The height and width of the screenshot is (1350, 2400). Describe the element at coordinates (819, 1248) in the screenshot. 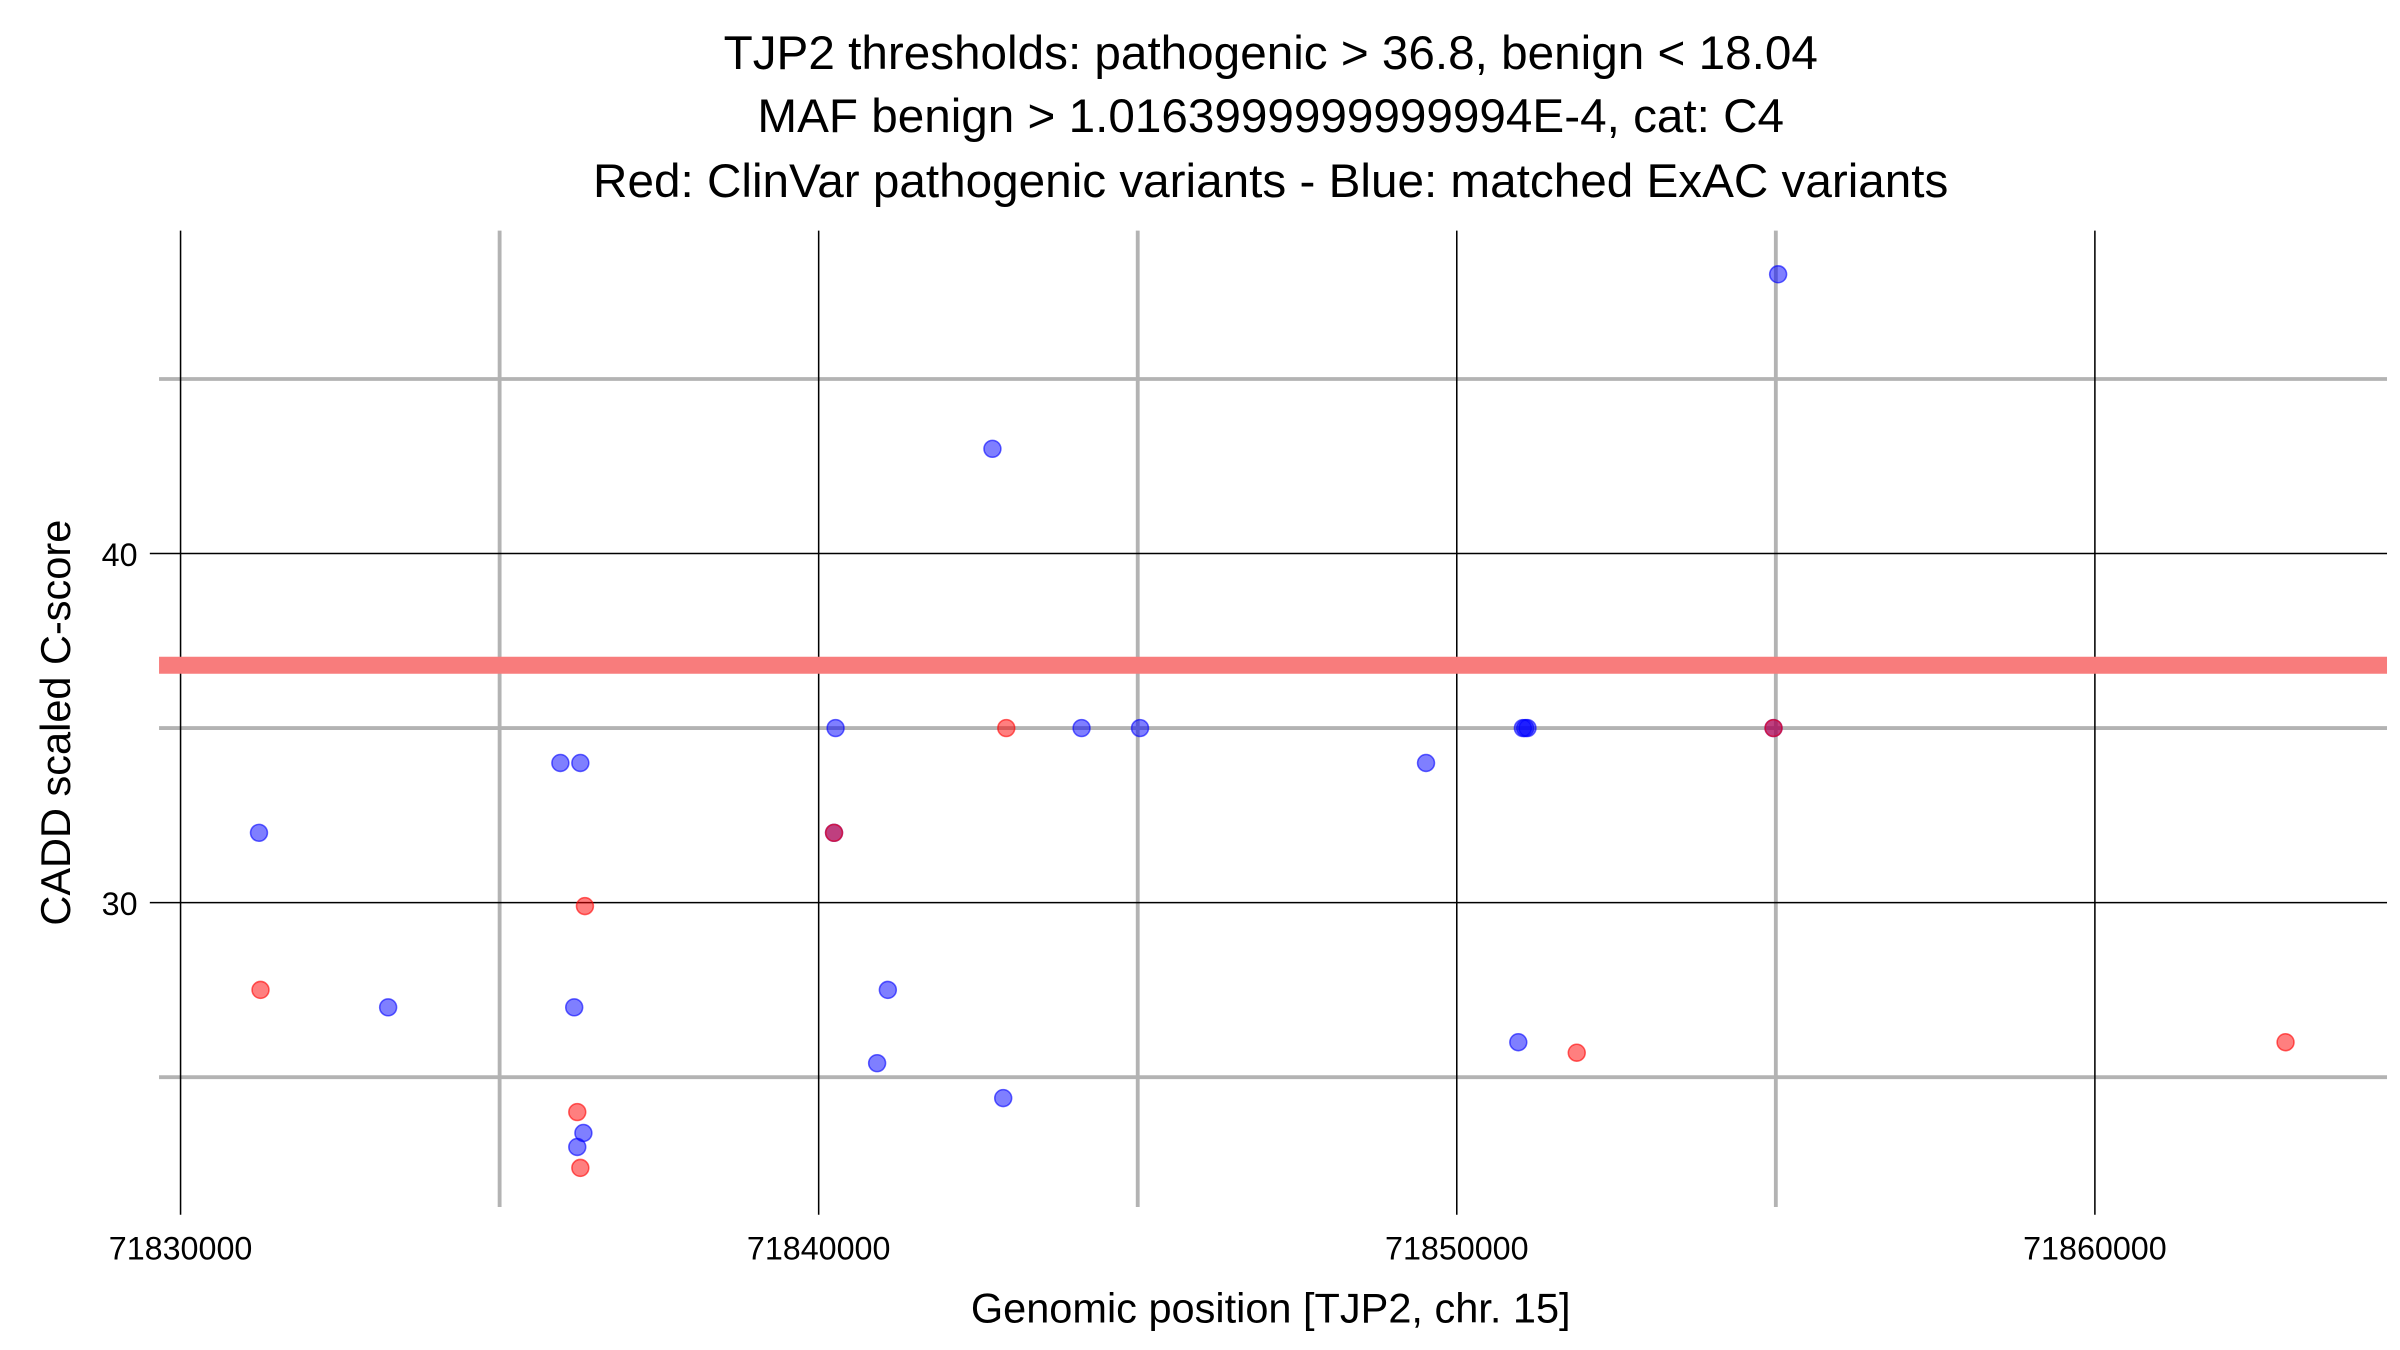

I see `x-tick-label: 71840000` at that location.